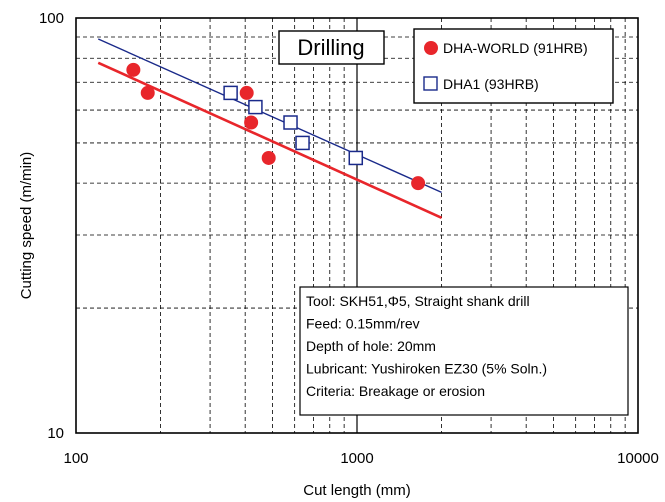 This screenshot has height=502, width=665. I want to click on test-condition-label: Lubricant:, so click(338, 369).